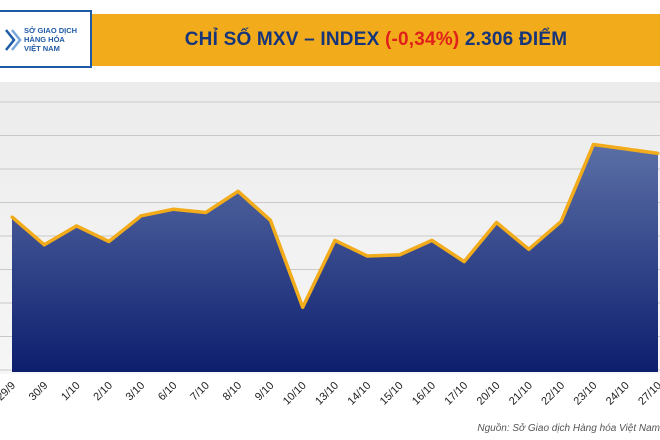 This screenshot has height=440, width=660. What do you see at coordinates (424, 394) in the screenshot?
I see `x-tick-label: 16/10` at bounding box center [424, 394].